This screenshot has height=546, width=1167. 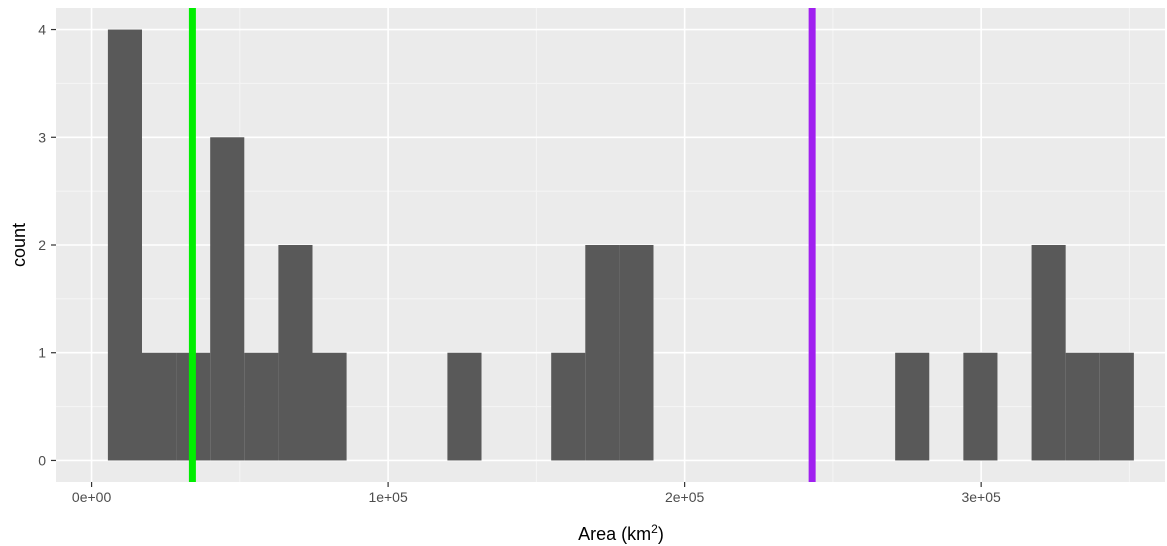 What do you see at coordinates (42, 460) in the screenshot?
I see `y-tick-label: 0` at bounding box center [42, 460].